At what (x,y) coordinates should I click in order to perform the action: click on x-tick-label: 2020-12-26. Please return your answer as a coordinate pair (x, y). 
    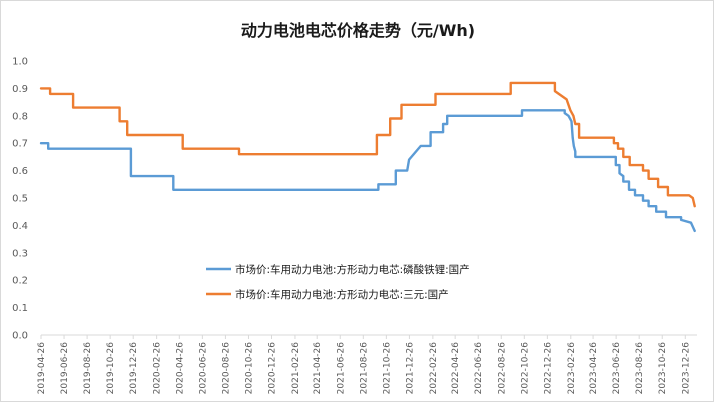
    Looking at the image, I should click on (273, 368).